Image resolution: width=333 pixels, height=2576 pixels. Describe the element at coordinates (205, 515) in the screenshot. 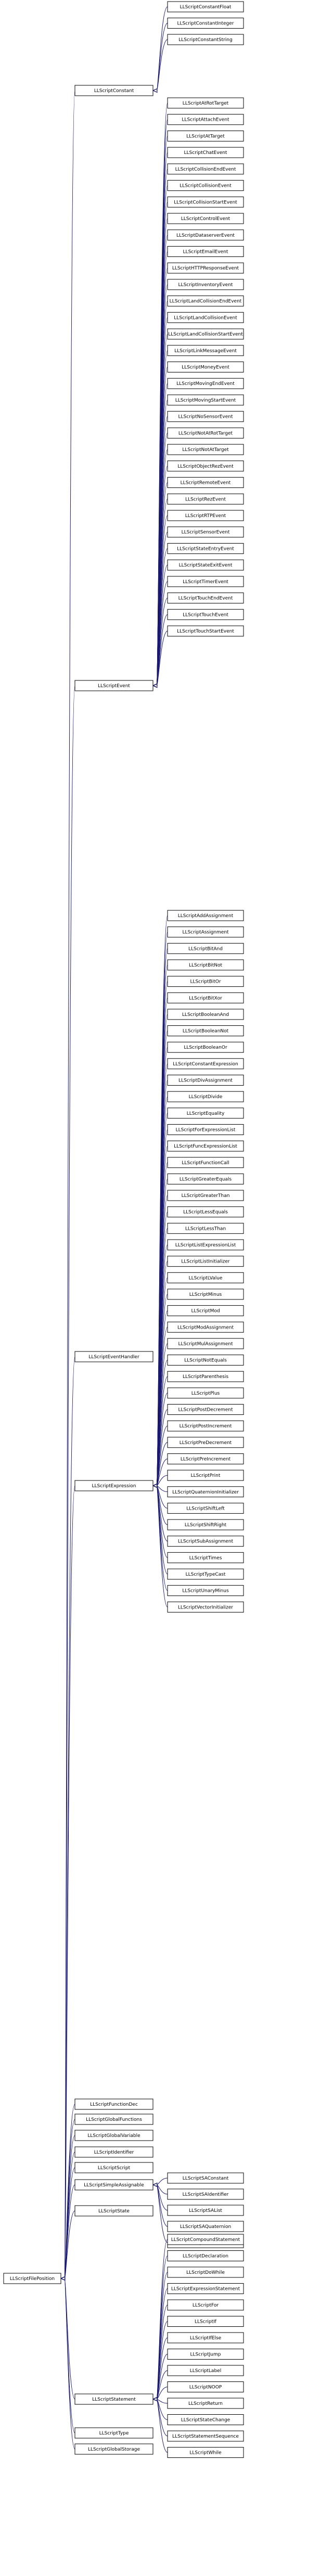

I see `class-node-rtp-event: LLScriptRTPEvent` at that location.